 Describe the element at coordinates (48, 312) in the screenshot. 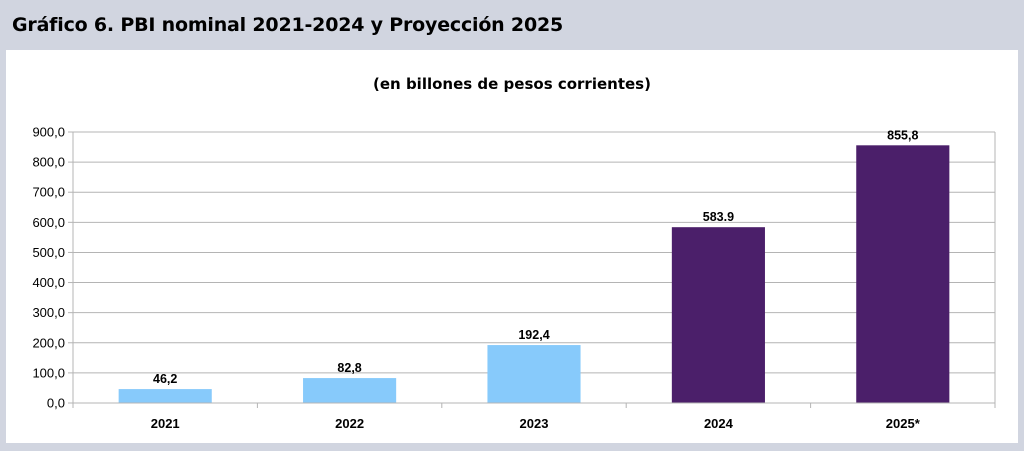

I see `y-tick-label: 300,0` at that location.